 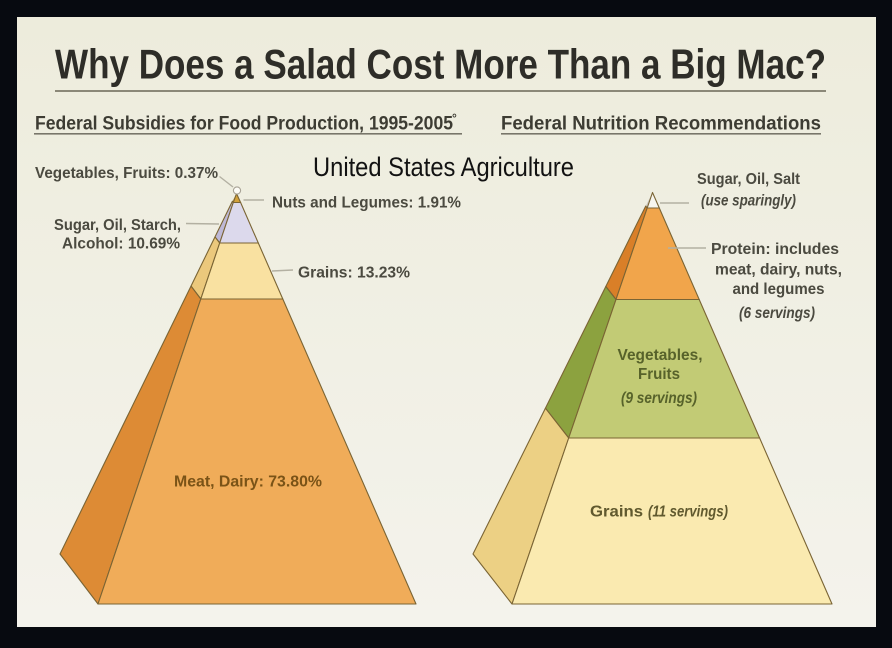 I want to click on svg-text: Sugar, Oil, Starch,, so click(x=117, y=225).